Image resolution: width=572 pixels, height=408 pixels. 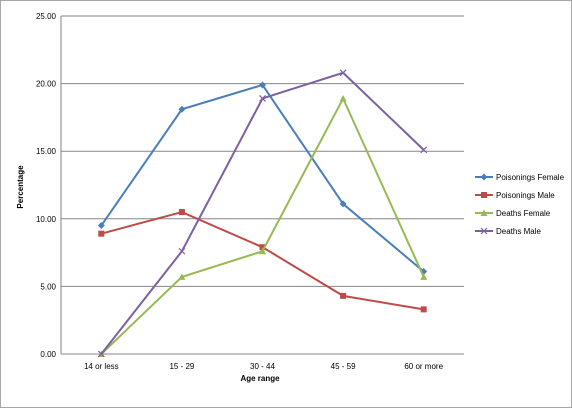 I want to click on legend-item: Poisonings Female, so click(x=520, y=177).